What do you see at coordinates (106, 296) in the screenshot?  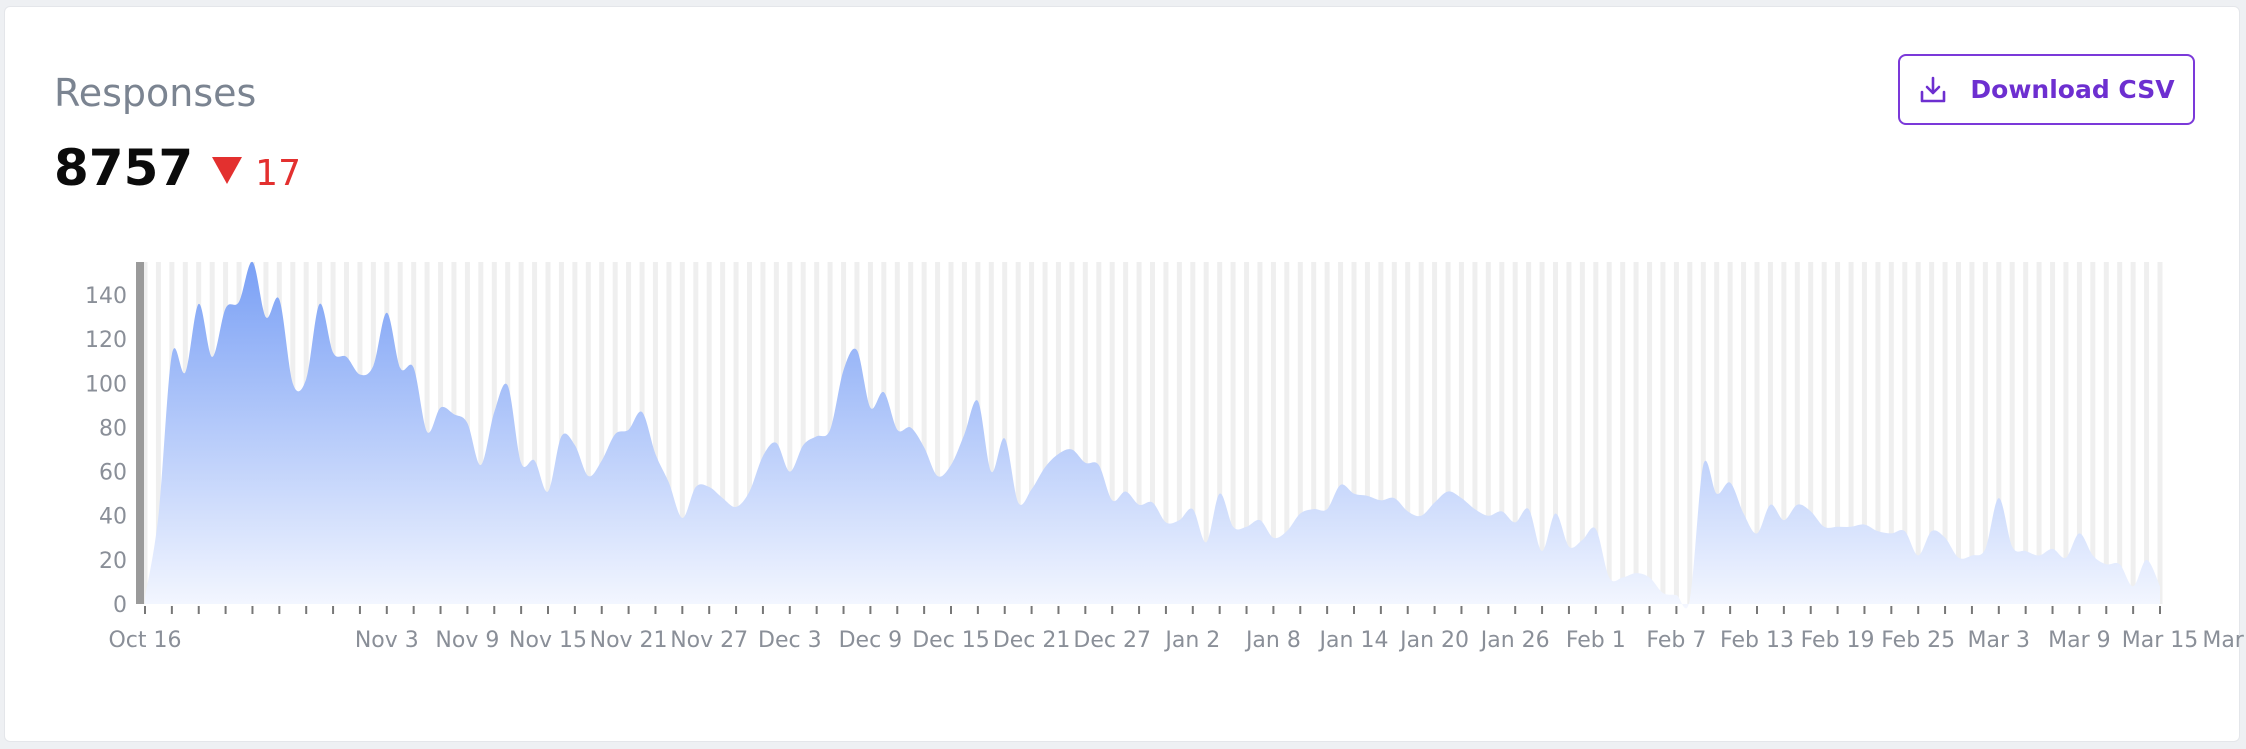 I see `y-tick-label: 140` at bounding box center [106, 296].